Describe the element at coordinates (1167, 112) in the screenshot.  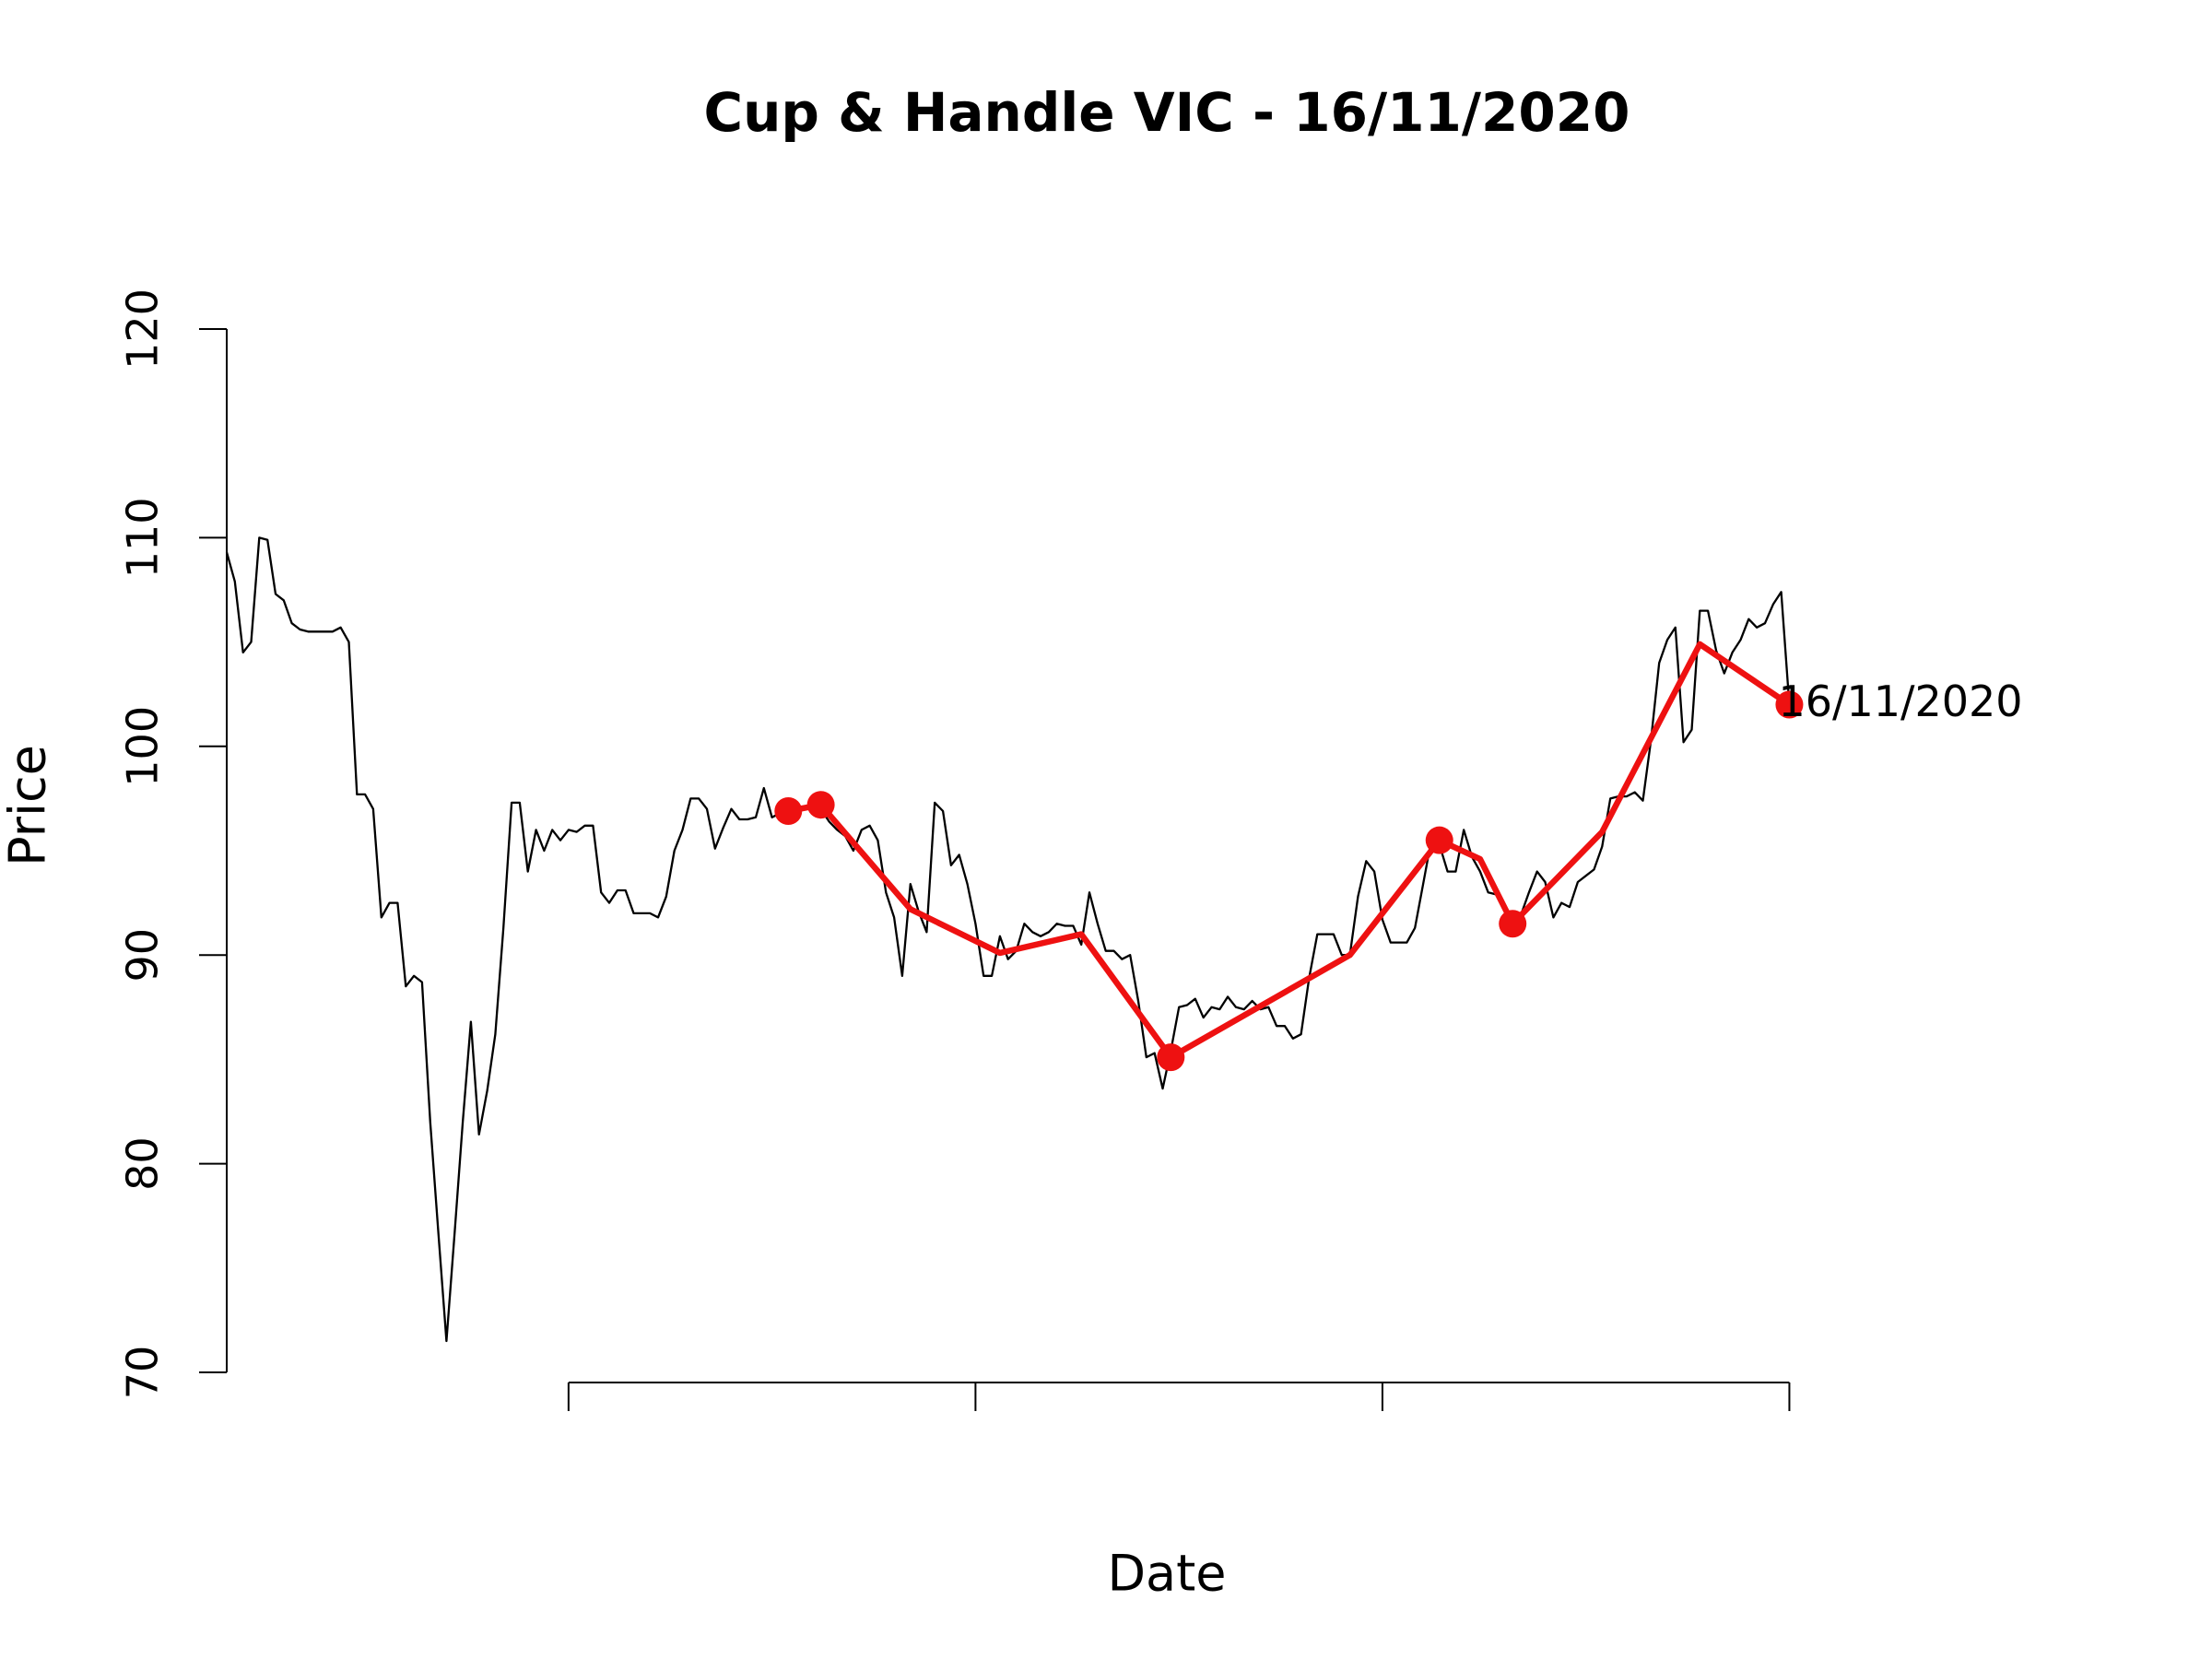
I see `chart-title: Cup & Handle VIC - 16/11/2020` at that location.